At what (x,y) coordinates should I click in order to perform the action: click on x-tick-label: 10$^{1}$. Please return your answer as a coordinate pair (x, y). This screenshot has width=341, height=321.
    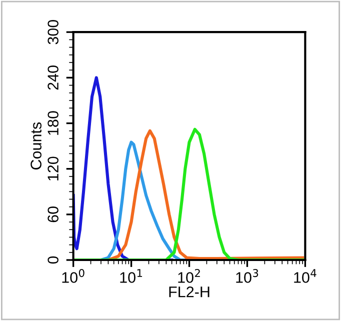
    Looking at the image, I should click on (131, 276).